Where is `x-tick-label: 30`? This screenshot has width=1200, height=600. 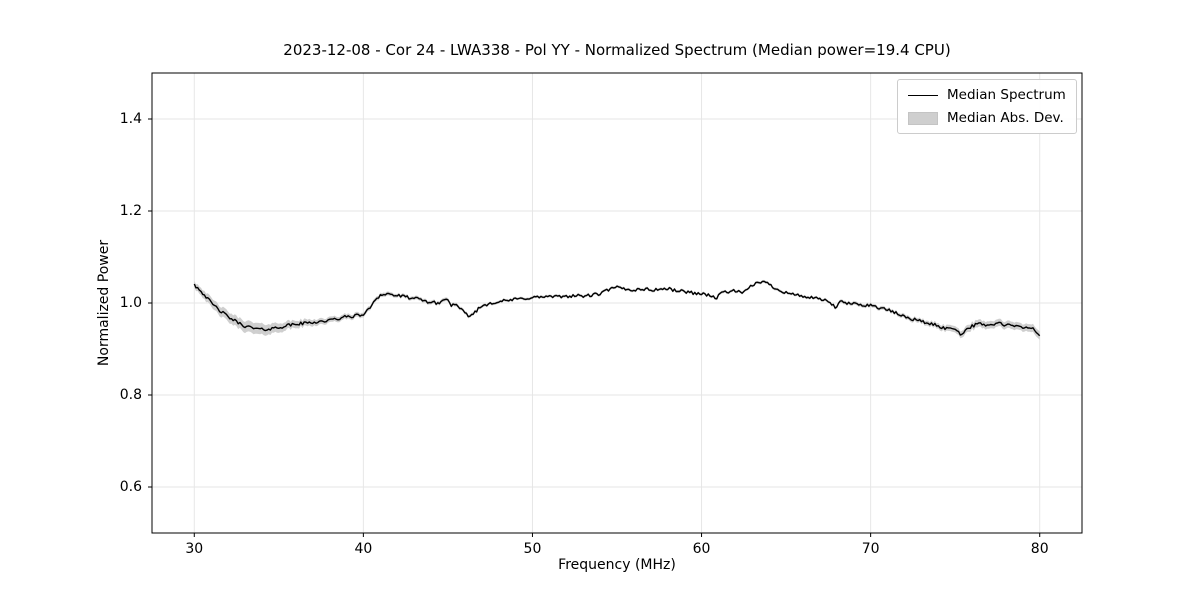 x-tick-label: 30 is located at coordinates (194, 549).